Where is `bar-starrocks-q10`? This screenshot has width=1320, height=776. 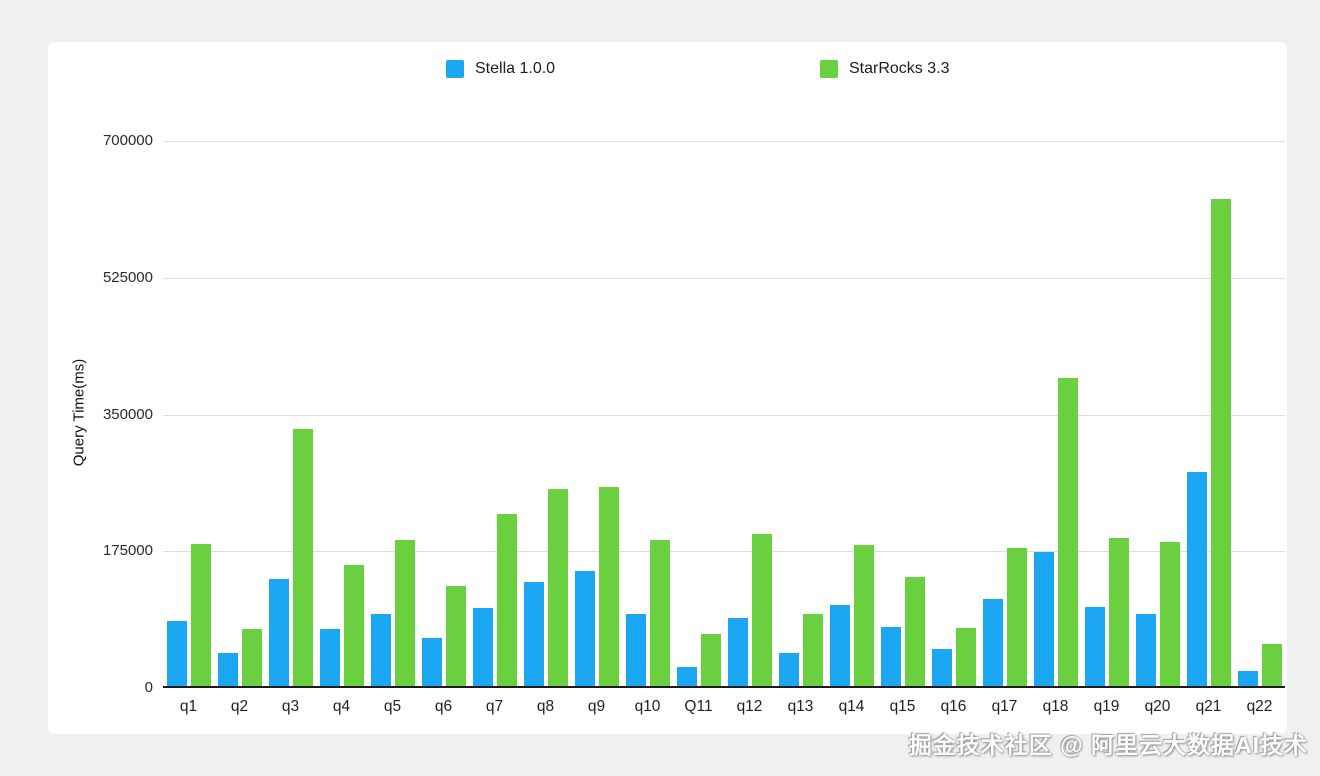
bar-starrocks-q10 is located at coordinates (659, 612).